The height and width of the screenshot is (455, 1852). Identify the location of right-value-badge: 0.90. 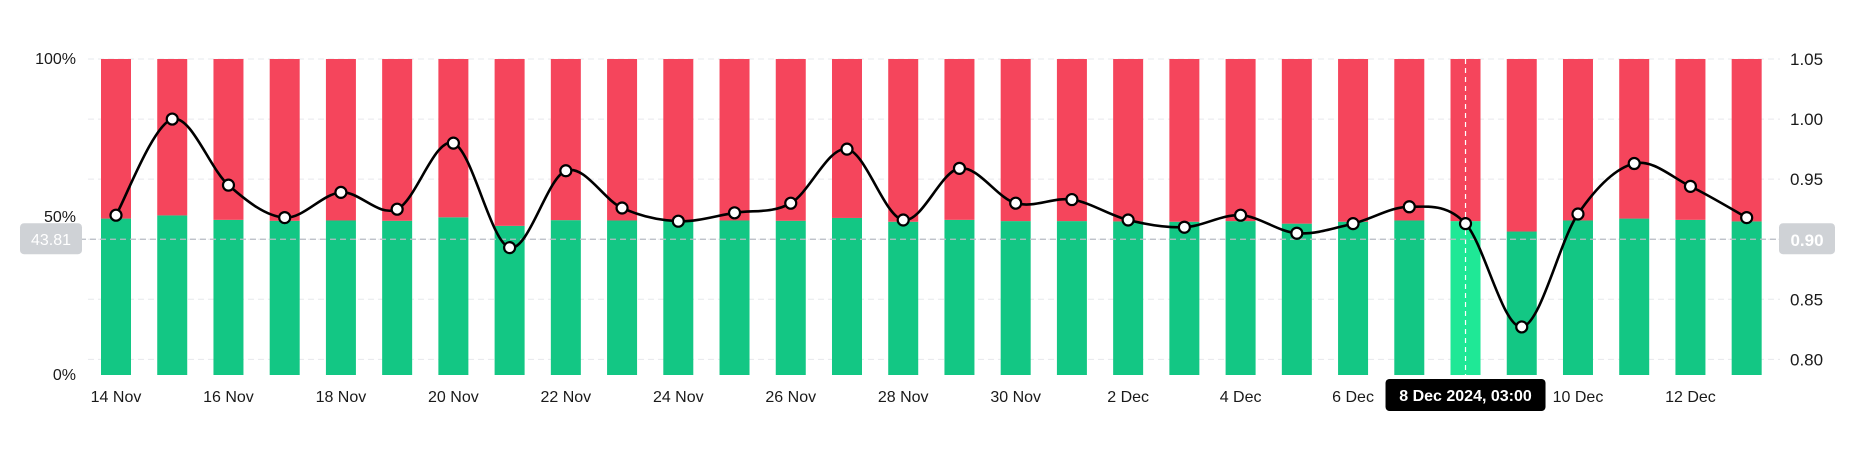
(1807, 239).